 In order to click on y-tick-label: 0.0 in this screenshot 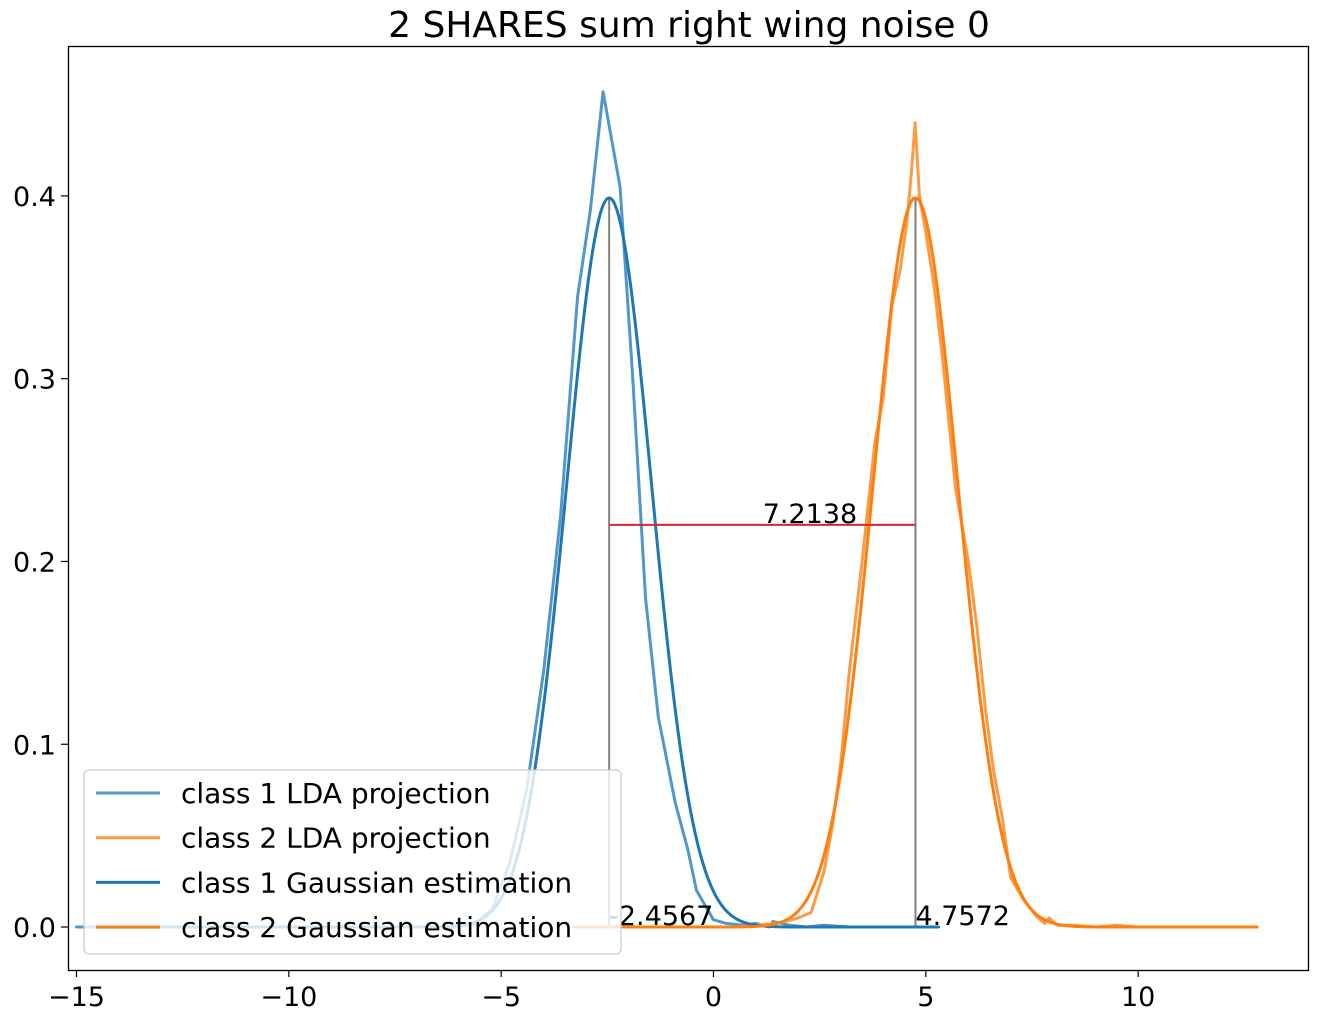, I will do `click(34, 928)`.